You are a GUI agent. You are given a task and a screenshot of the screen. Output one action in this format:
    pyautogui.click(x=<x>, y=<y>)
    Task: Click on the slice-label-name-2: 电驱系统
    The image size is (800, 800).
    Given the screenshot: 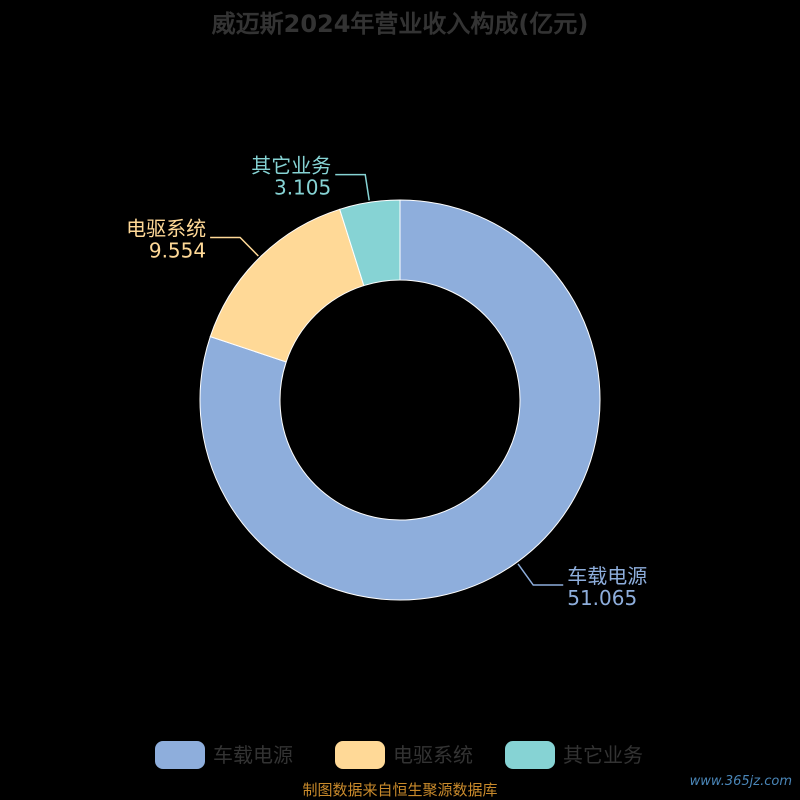 What is the action you would take?
    pyautogui.click(x=166, y=228)
    